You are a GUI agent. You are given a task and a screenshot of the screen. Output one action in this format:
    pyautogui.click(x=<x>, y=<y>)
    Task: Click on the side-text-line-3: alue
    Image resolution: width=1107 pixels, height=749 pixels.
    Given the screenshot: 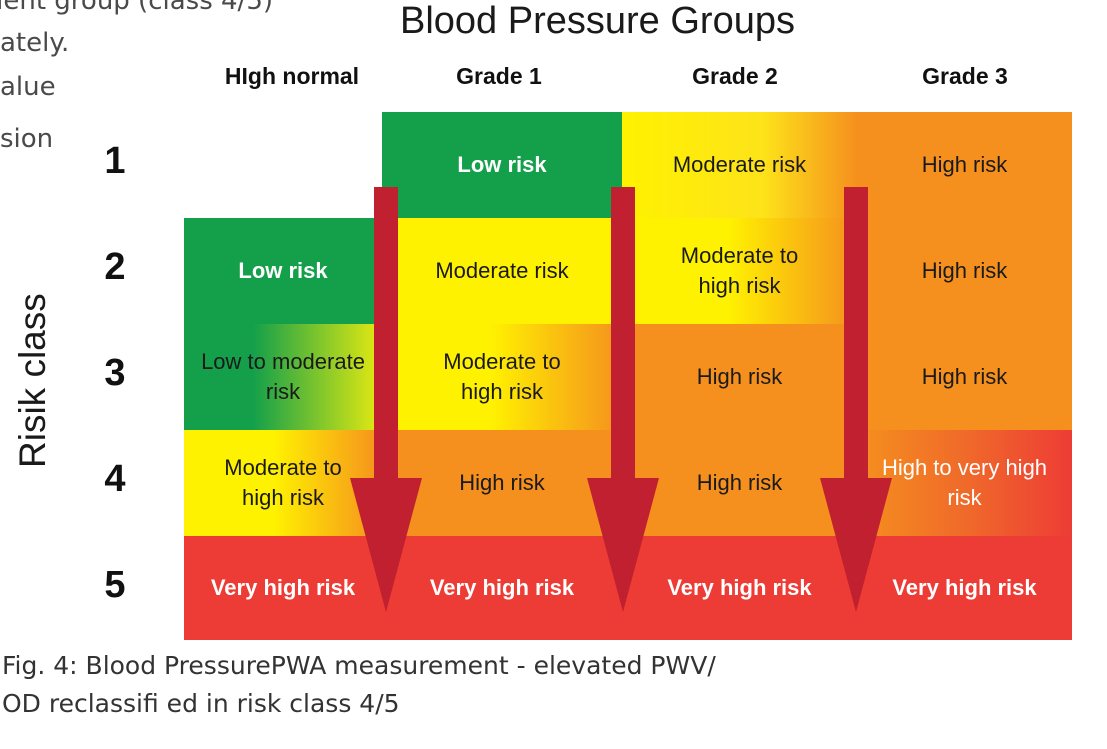 What is the action you would take?
    pyautogui.click(x=28, y=87)
    